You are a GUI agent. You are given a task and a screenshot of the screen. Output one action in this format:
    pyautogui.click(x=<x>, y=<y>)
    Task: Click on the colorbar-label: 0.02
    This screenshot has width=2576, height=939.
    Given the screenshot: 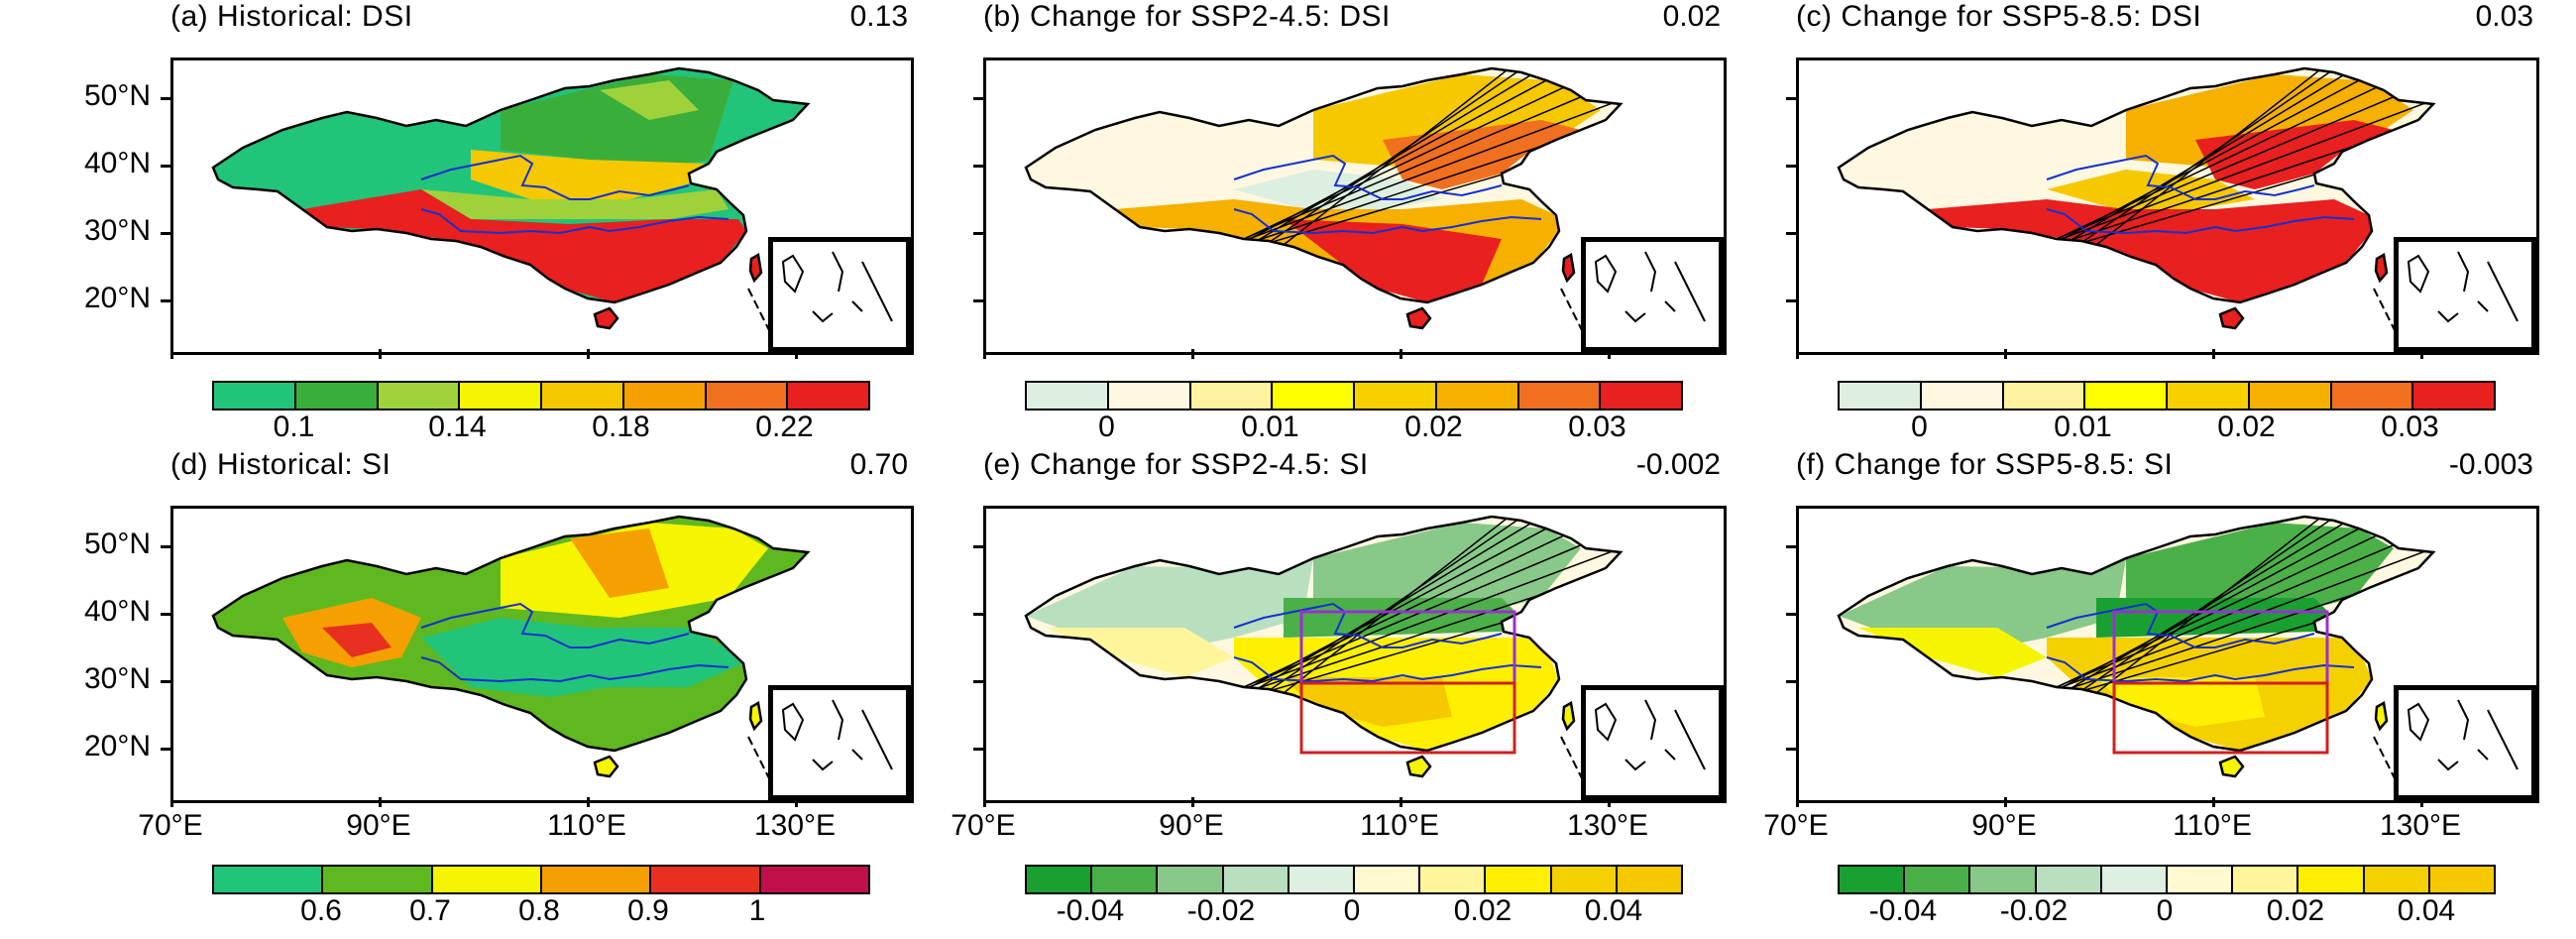 What is the action you would take?
    pyautogui.click(x=1482, y=910)
    